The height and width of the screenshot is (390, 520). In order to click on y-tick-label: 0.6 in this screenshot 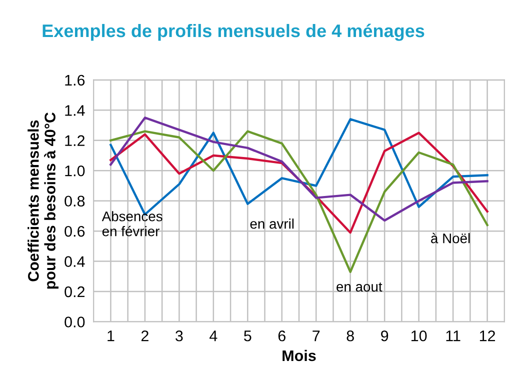, I will do `click(74, 231)`.